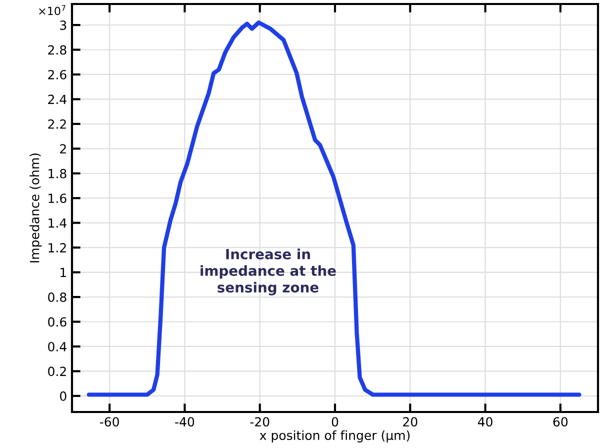  Describe the element at coordinates (36, 208) in the screenshot. I see `y-axis-title: Impedance (ohm)` at that location.